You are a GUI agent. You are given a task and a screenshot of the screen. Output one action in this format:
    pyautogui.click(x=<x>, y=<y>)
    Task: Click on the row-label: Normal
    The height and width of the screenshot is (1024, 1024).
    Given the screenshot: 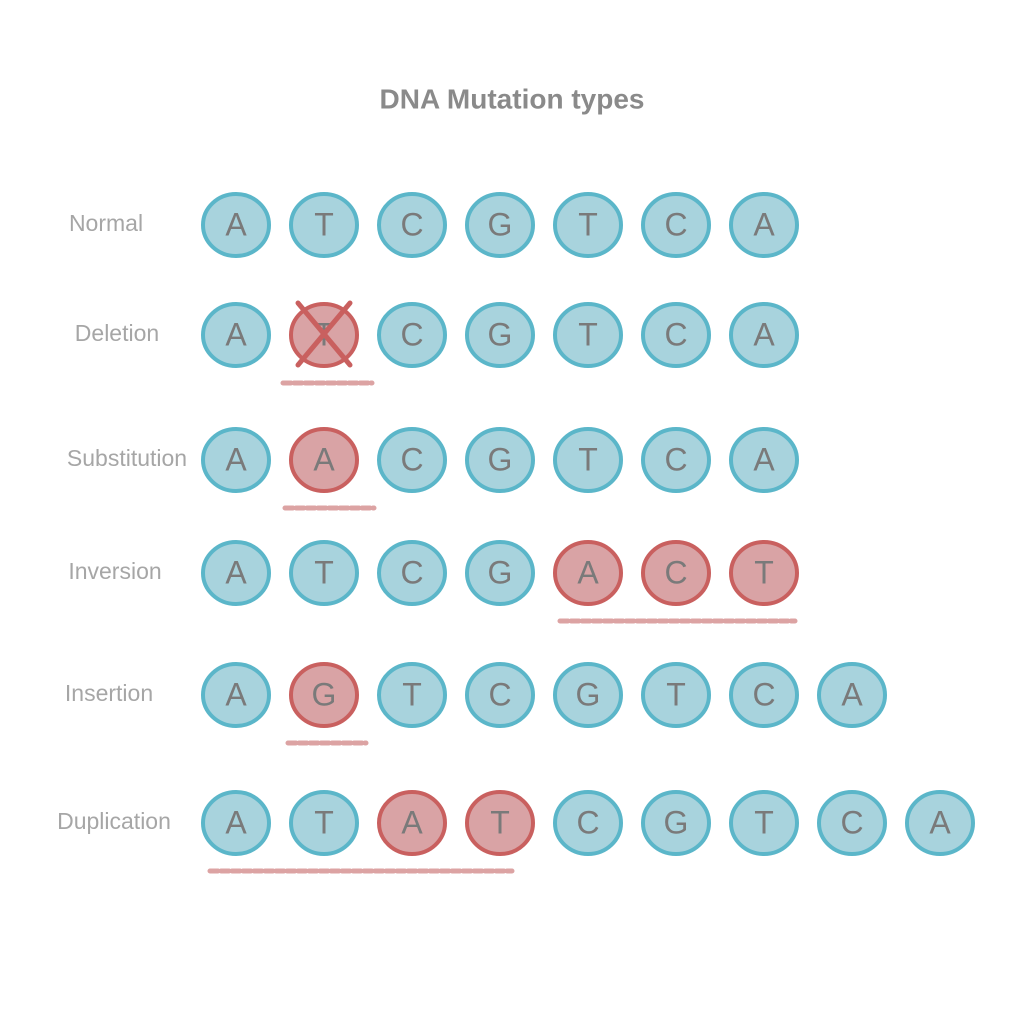 What is the action you would take?
    pyautogui.click(x=106, y=223)
    